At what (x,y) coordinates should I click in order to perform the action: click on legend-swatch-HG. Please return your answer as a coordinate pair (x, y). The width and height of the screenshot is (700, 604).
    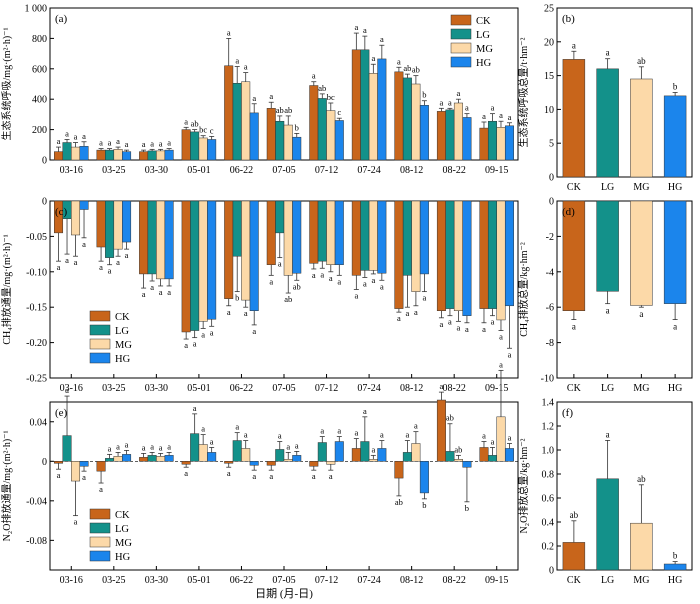
    Looking at the image, I should click on (100, 556).